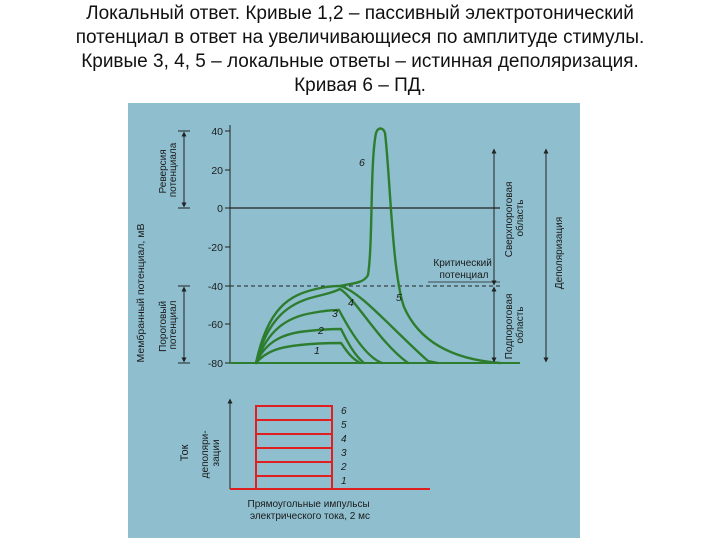  Describe the element at coordinates (215, 364) in the screenshot. I see `y-tick-label: -80` at that location.